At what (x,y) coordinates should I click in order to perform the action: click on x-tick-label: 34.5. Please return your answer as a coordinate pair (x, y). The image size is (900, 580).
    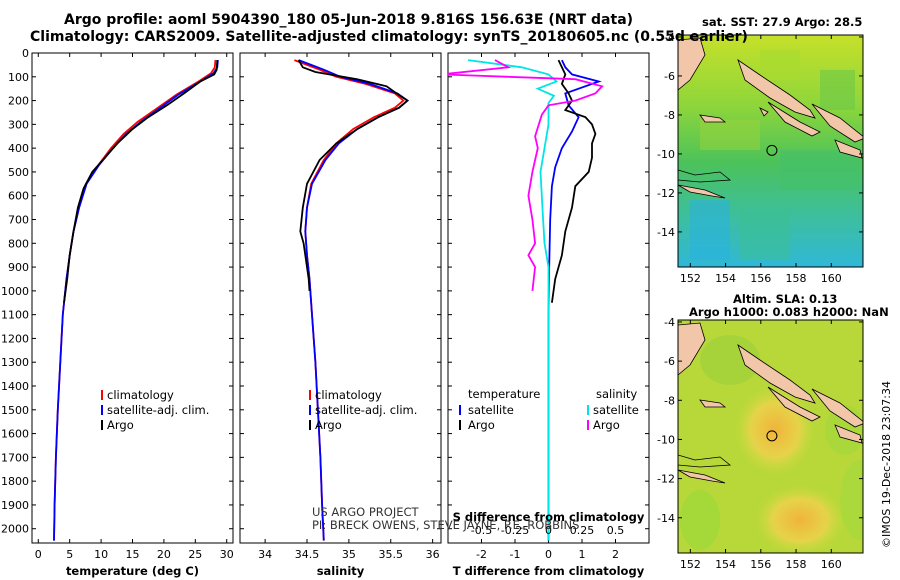
    Looking at the image, I should click on (307, 554).